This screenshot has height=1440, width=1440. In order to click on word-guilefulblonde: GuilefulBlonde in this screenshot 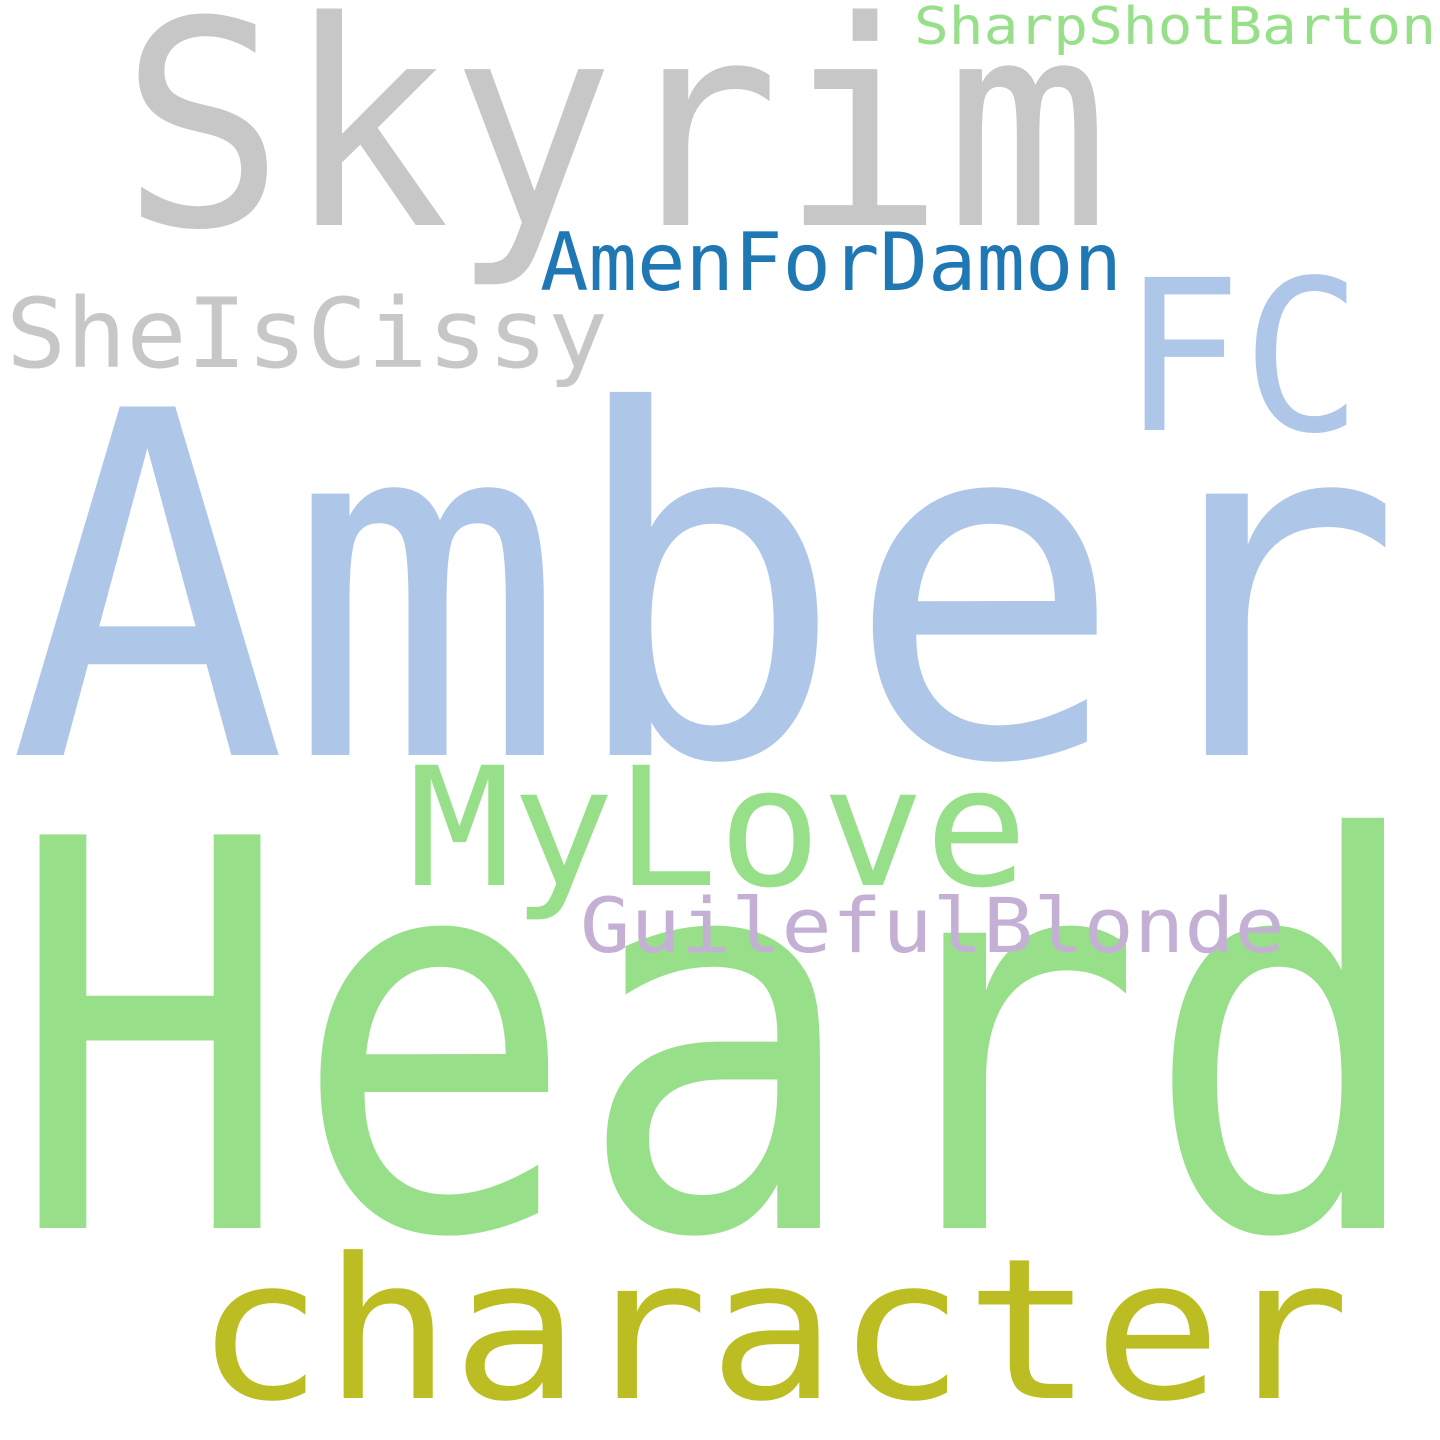, I will do `click(932, 925)`.